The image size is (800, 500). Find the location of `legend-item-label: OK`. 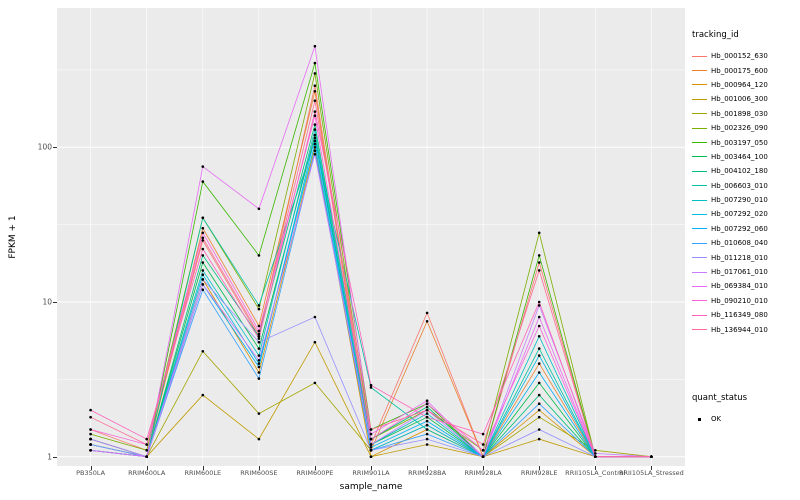

legend-item-label: OK is located at coordinates (716, 419).